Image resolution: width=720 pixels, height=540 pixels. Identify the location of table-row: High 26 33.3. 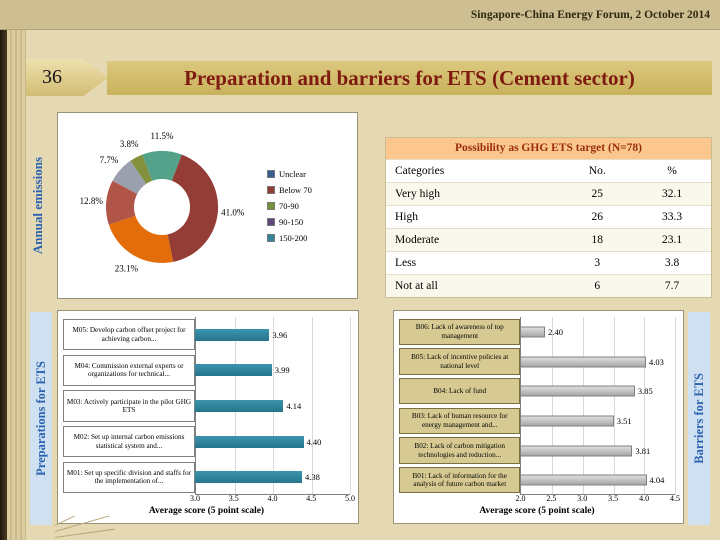
(548, 216).